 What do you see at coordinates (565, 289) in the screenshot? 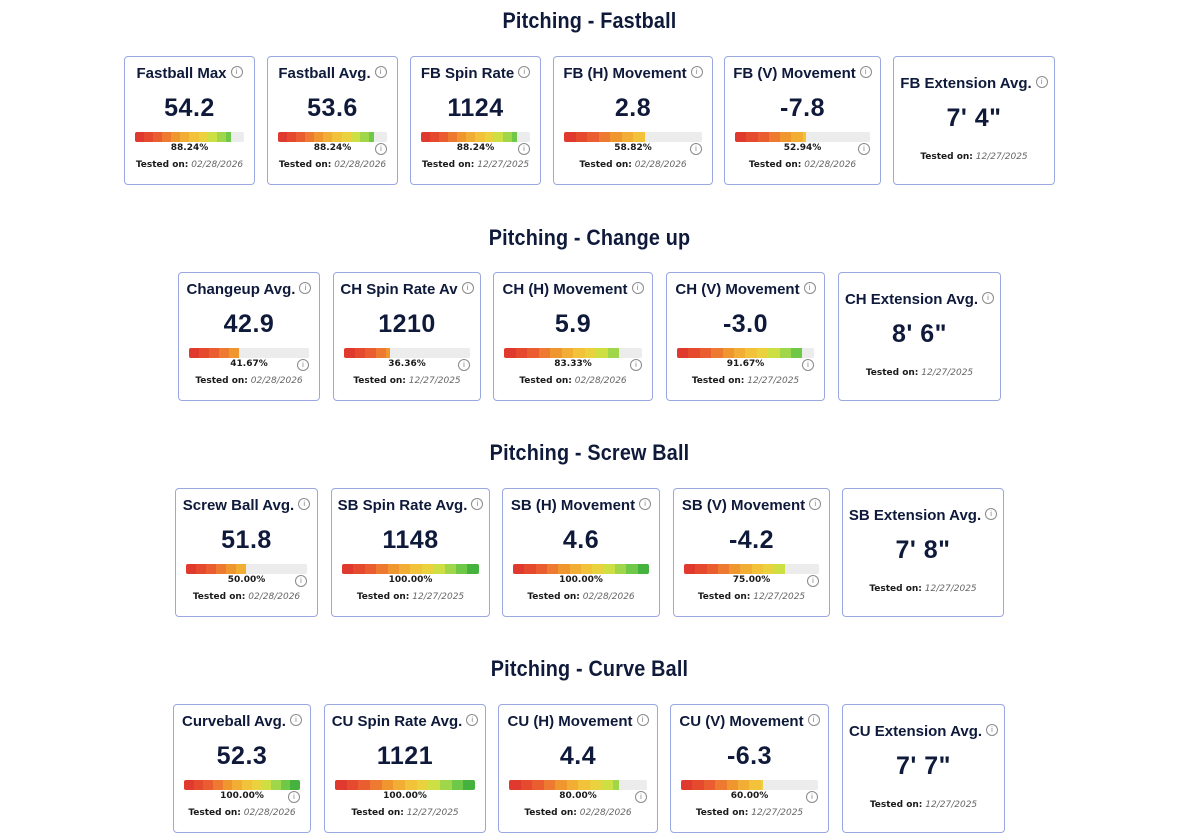
I see `card-label: CH (H) Movement` at bounding box center [565, 289].